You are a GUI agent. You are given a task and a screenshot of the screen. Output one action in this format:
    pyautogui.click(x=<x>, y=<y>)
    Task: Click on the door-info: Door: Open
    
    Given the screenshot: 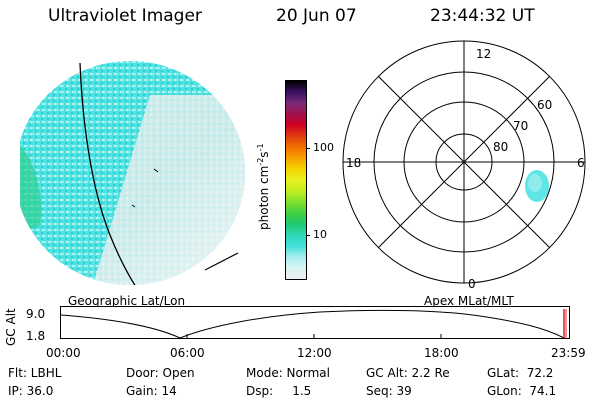 What is the action you would take?
    pyautogui.click(x=160, y=373)
    